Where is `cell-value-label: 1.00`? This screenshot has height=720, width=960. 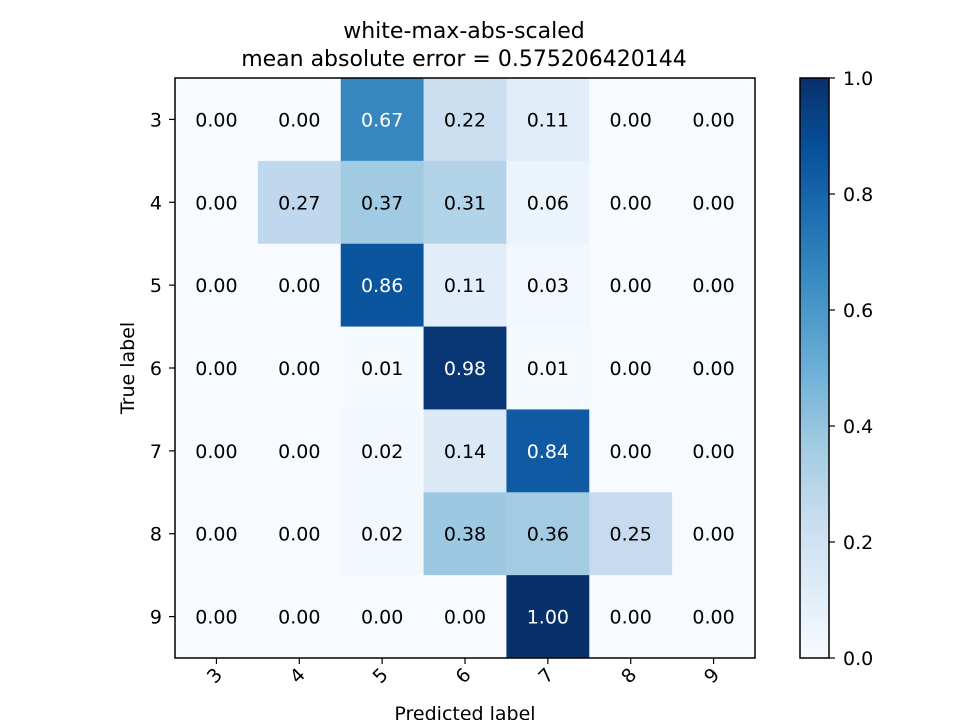
cell-value-label: 1.00 is located at coordinates (548, 618).